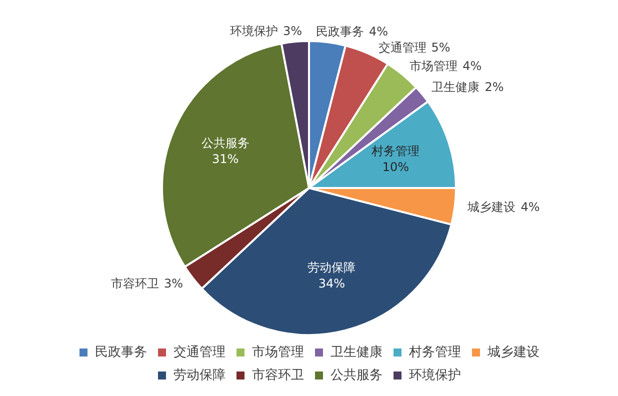 The height and width of the screenshot is (396, 618). I want to click on slice-label: 城乡建设, so click(491, 207).